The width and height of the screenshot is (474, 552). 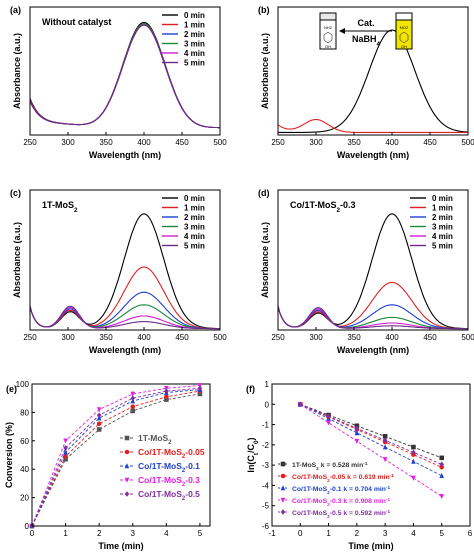 I want to click on x-tick-label: 250, so click(x=30, y=337).